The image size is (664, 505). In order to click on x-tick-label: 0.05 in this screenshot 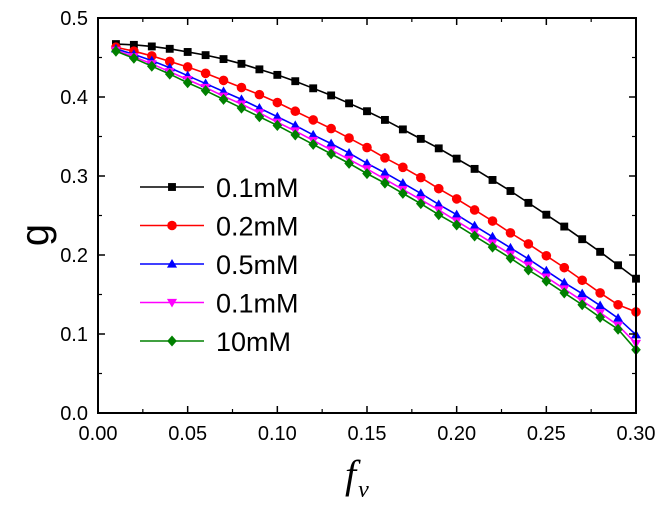, I will do `click(187, 434)`.